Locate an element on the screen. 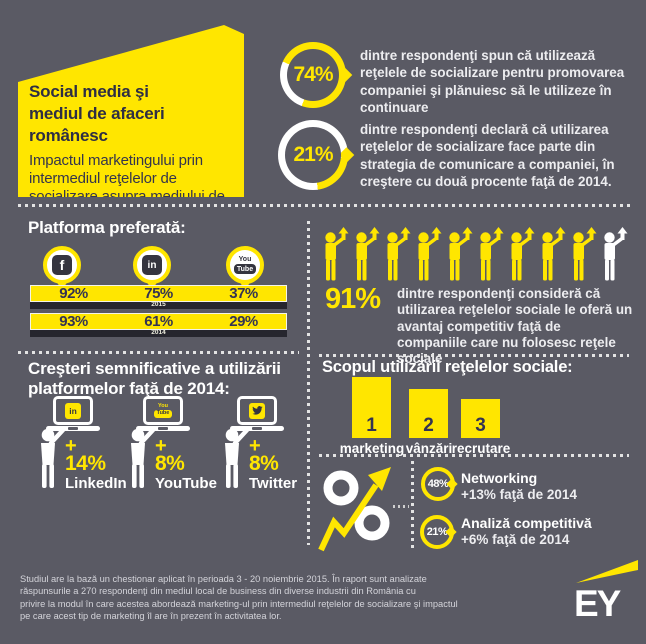 This screenshot has width=646, height=644. title-line1: Social media şi is located at coordinates (89, 91).